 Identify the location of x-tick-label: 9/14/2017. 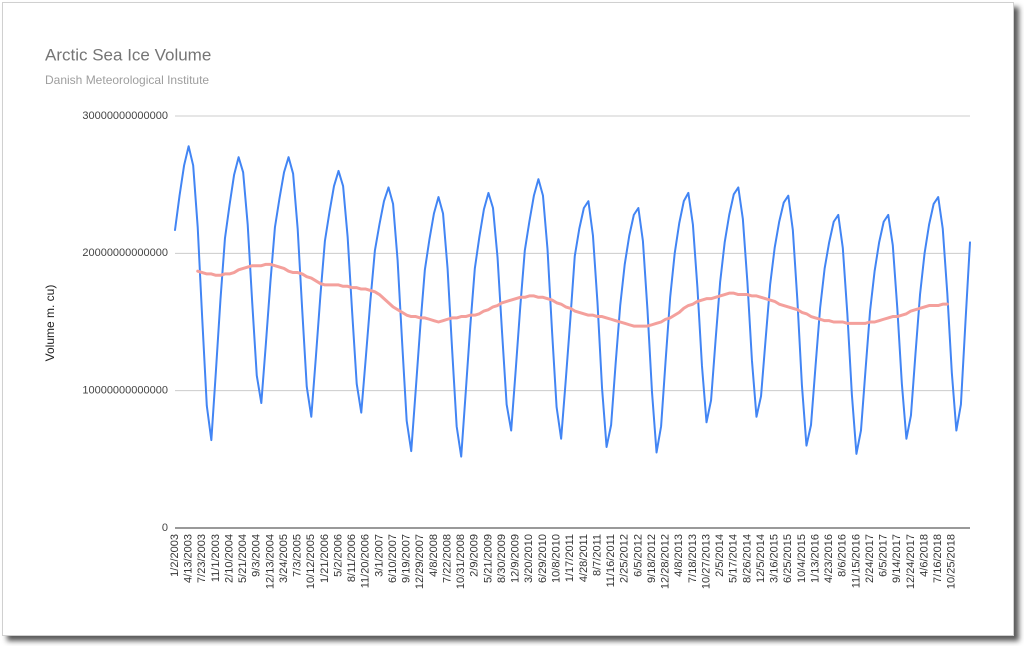
(897, 558).